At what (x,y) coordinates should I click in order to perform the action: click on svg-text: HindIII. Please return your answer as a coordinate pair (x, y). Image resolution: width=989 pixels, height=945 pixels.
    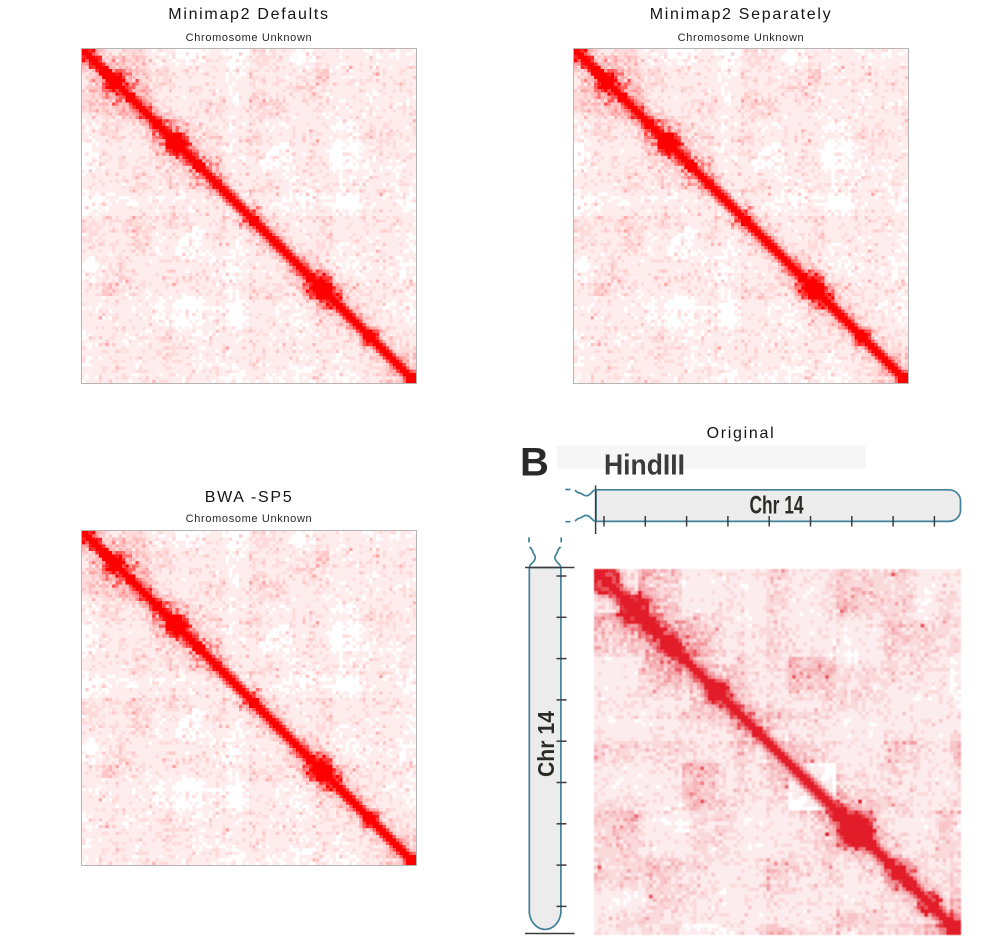
    Looking at the image, I should click on (644, 466).